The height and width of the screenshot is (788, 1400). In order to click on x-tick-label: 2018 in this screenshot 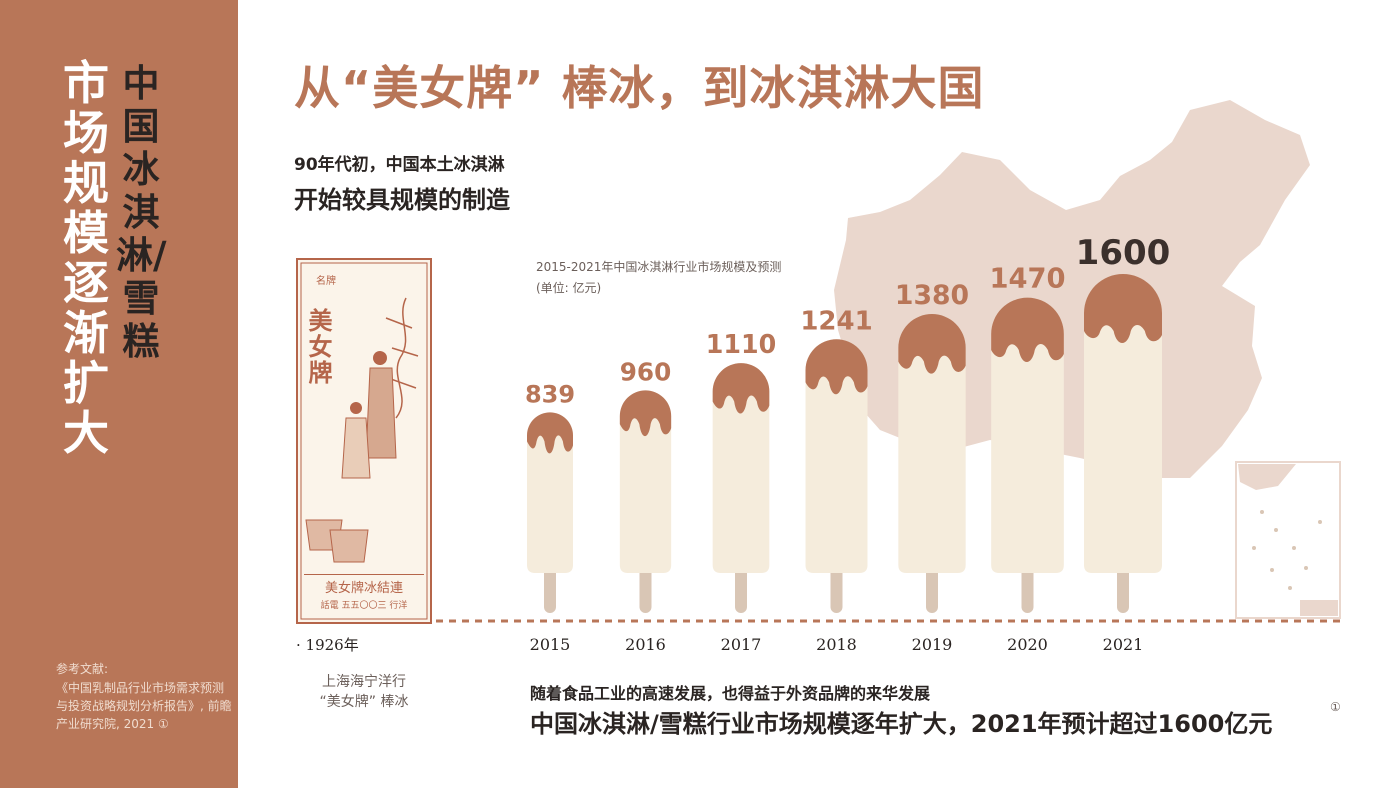, I will do `click(836, 644)`.